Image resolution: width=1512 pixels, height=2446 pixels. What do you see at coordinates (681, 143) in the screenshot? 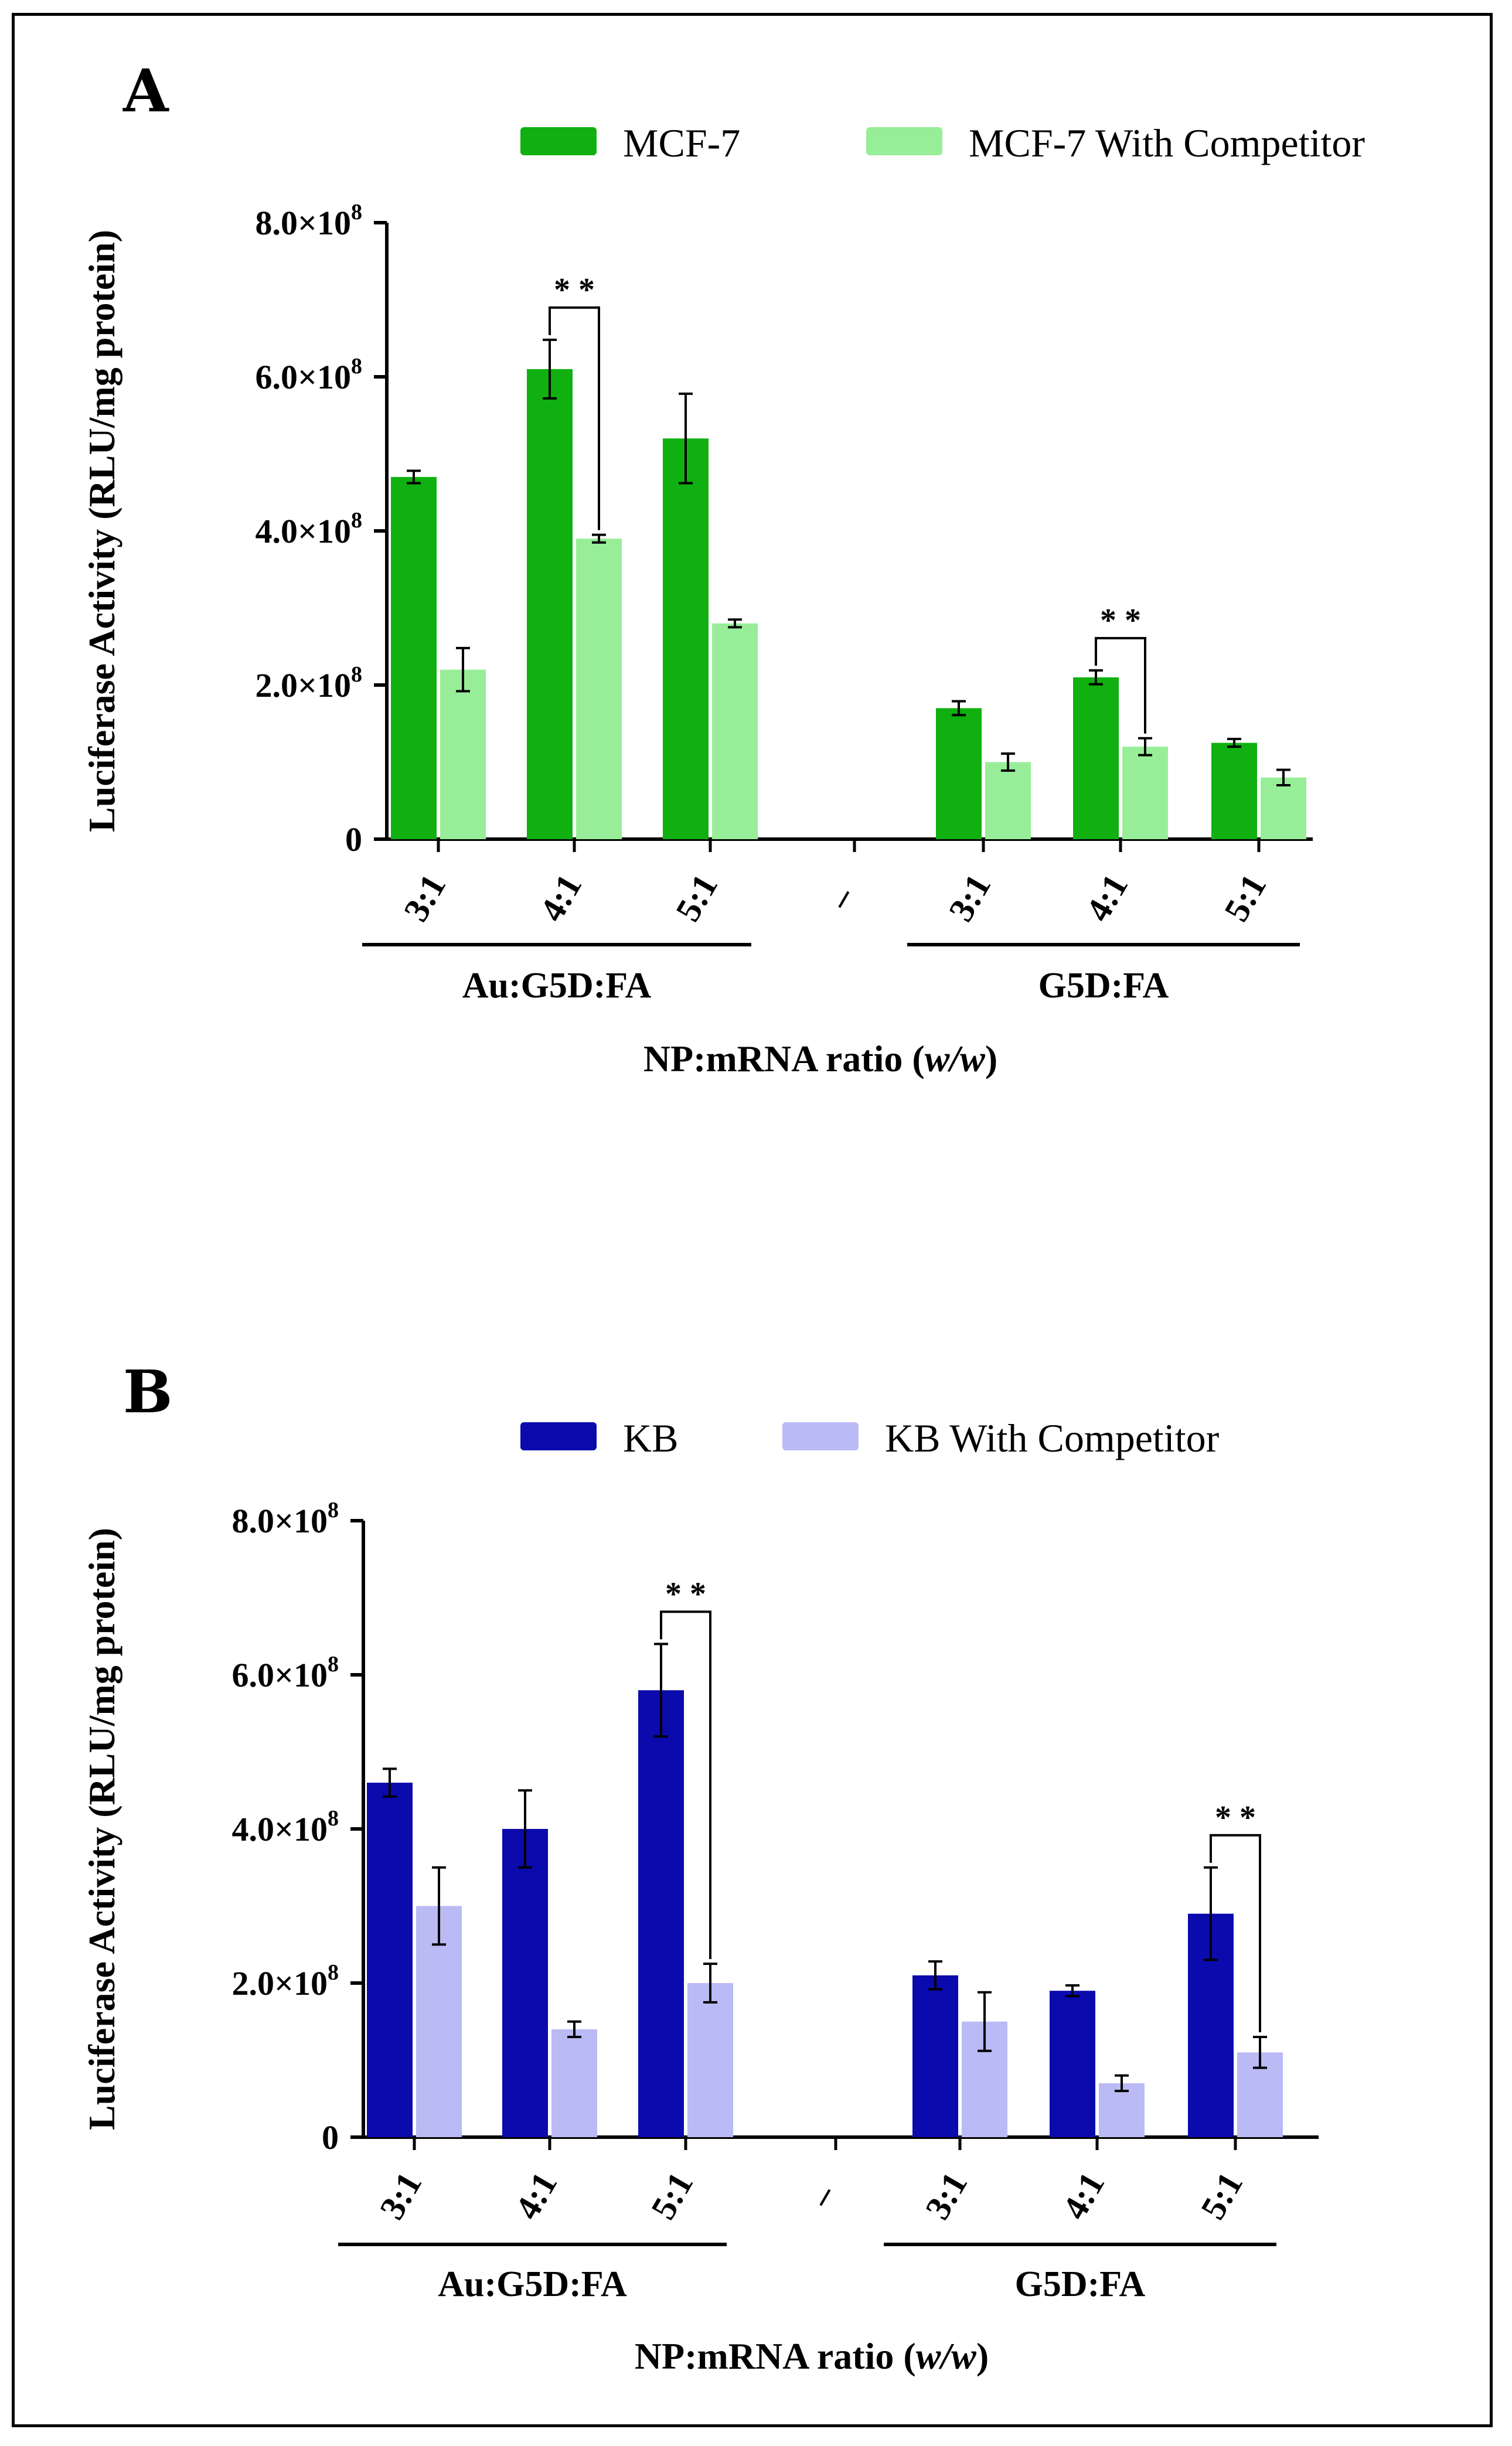
I see `legend-label: MCF-7` at bounding box center [681, 143].